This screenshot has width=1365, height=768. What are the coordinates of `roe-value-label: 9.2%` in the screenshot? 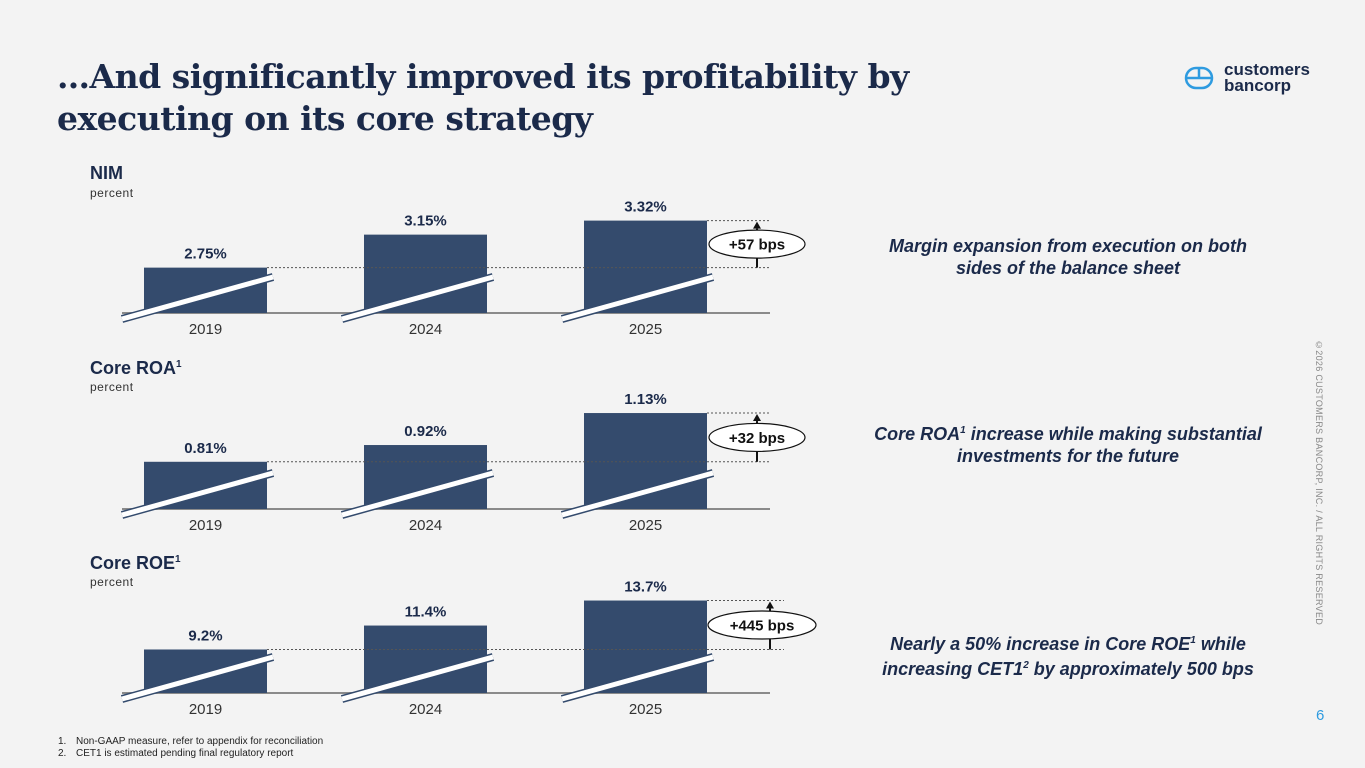 It's located at (205, 635).